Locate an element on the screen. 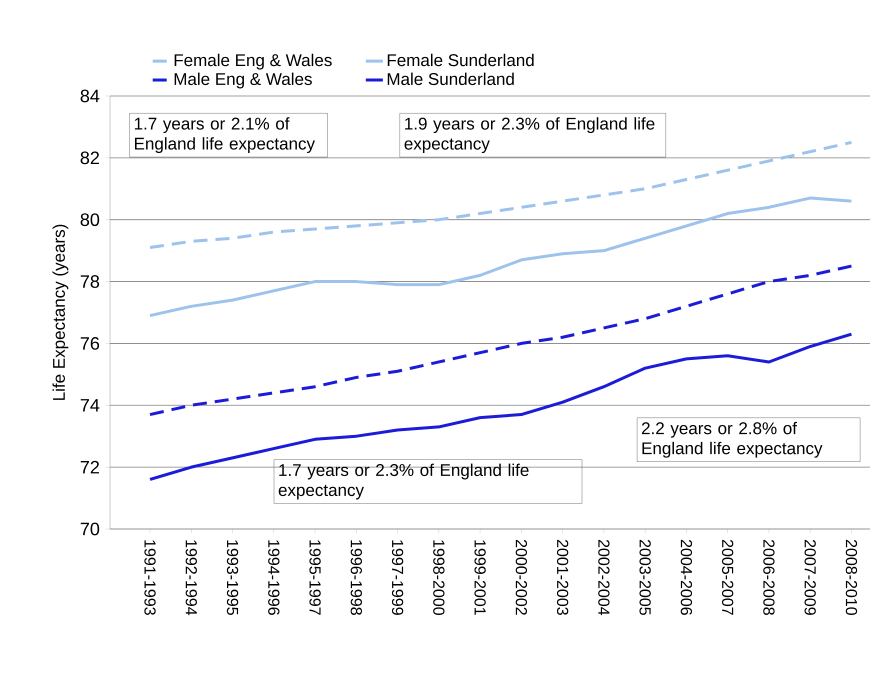  x-tick-label: 2003-2005 is located at coordinates (645, 577).